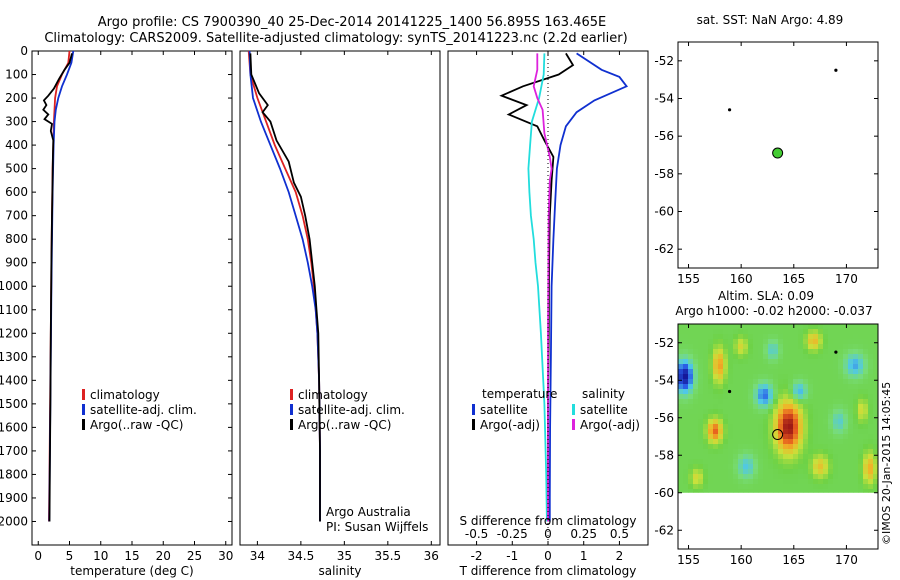 The width and height of the screenshot is (900, 580). What do you see at coordinates (512, 534) in the screenshot?
I see `x2-tick-label: -0.25` at bounding box center [512, 534].